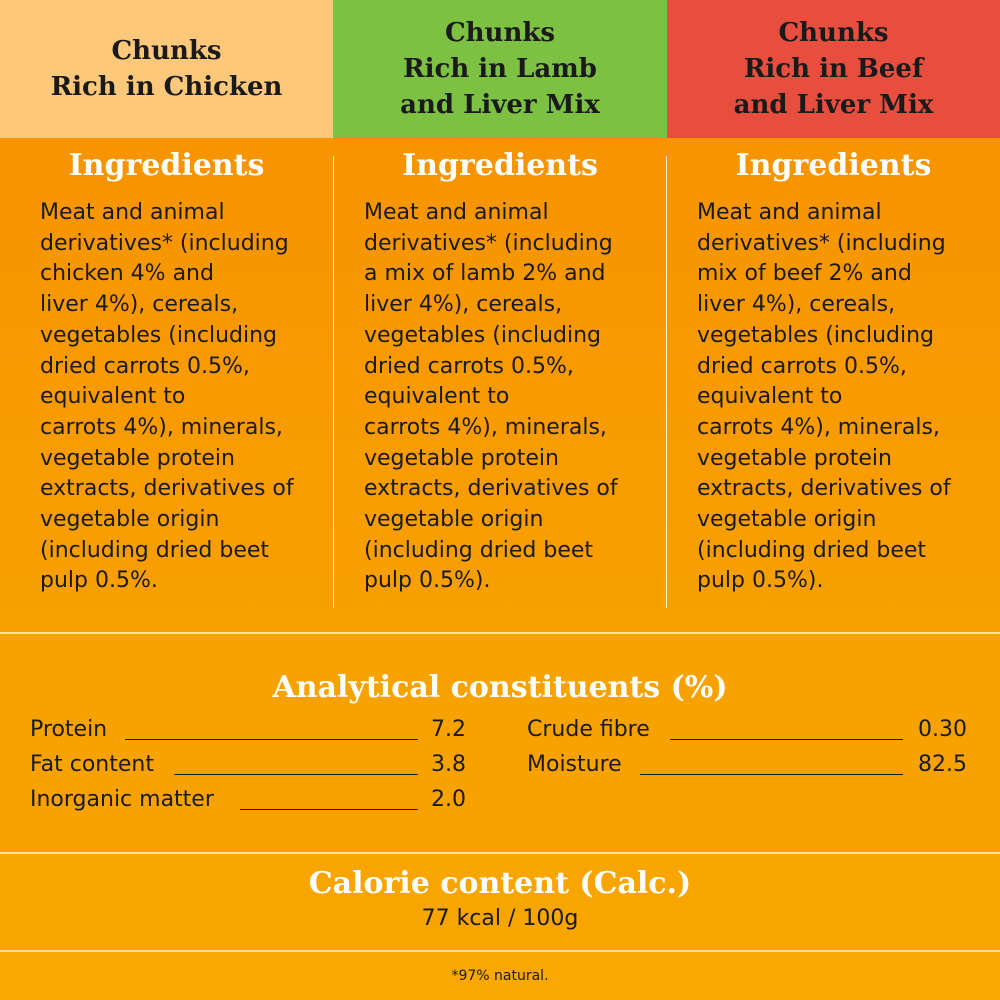  I want to click on constituent-value: 3.8, so click(448, 764).